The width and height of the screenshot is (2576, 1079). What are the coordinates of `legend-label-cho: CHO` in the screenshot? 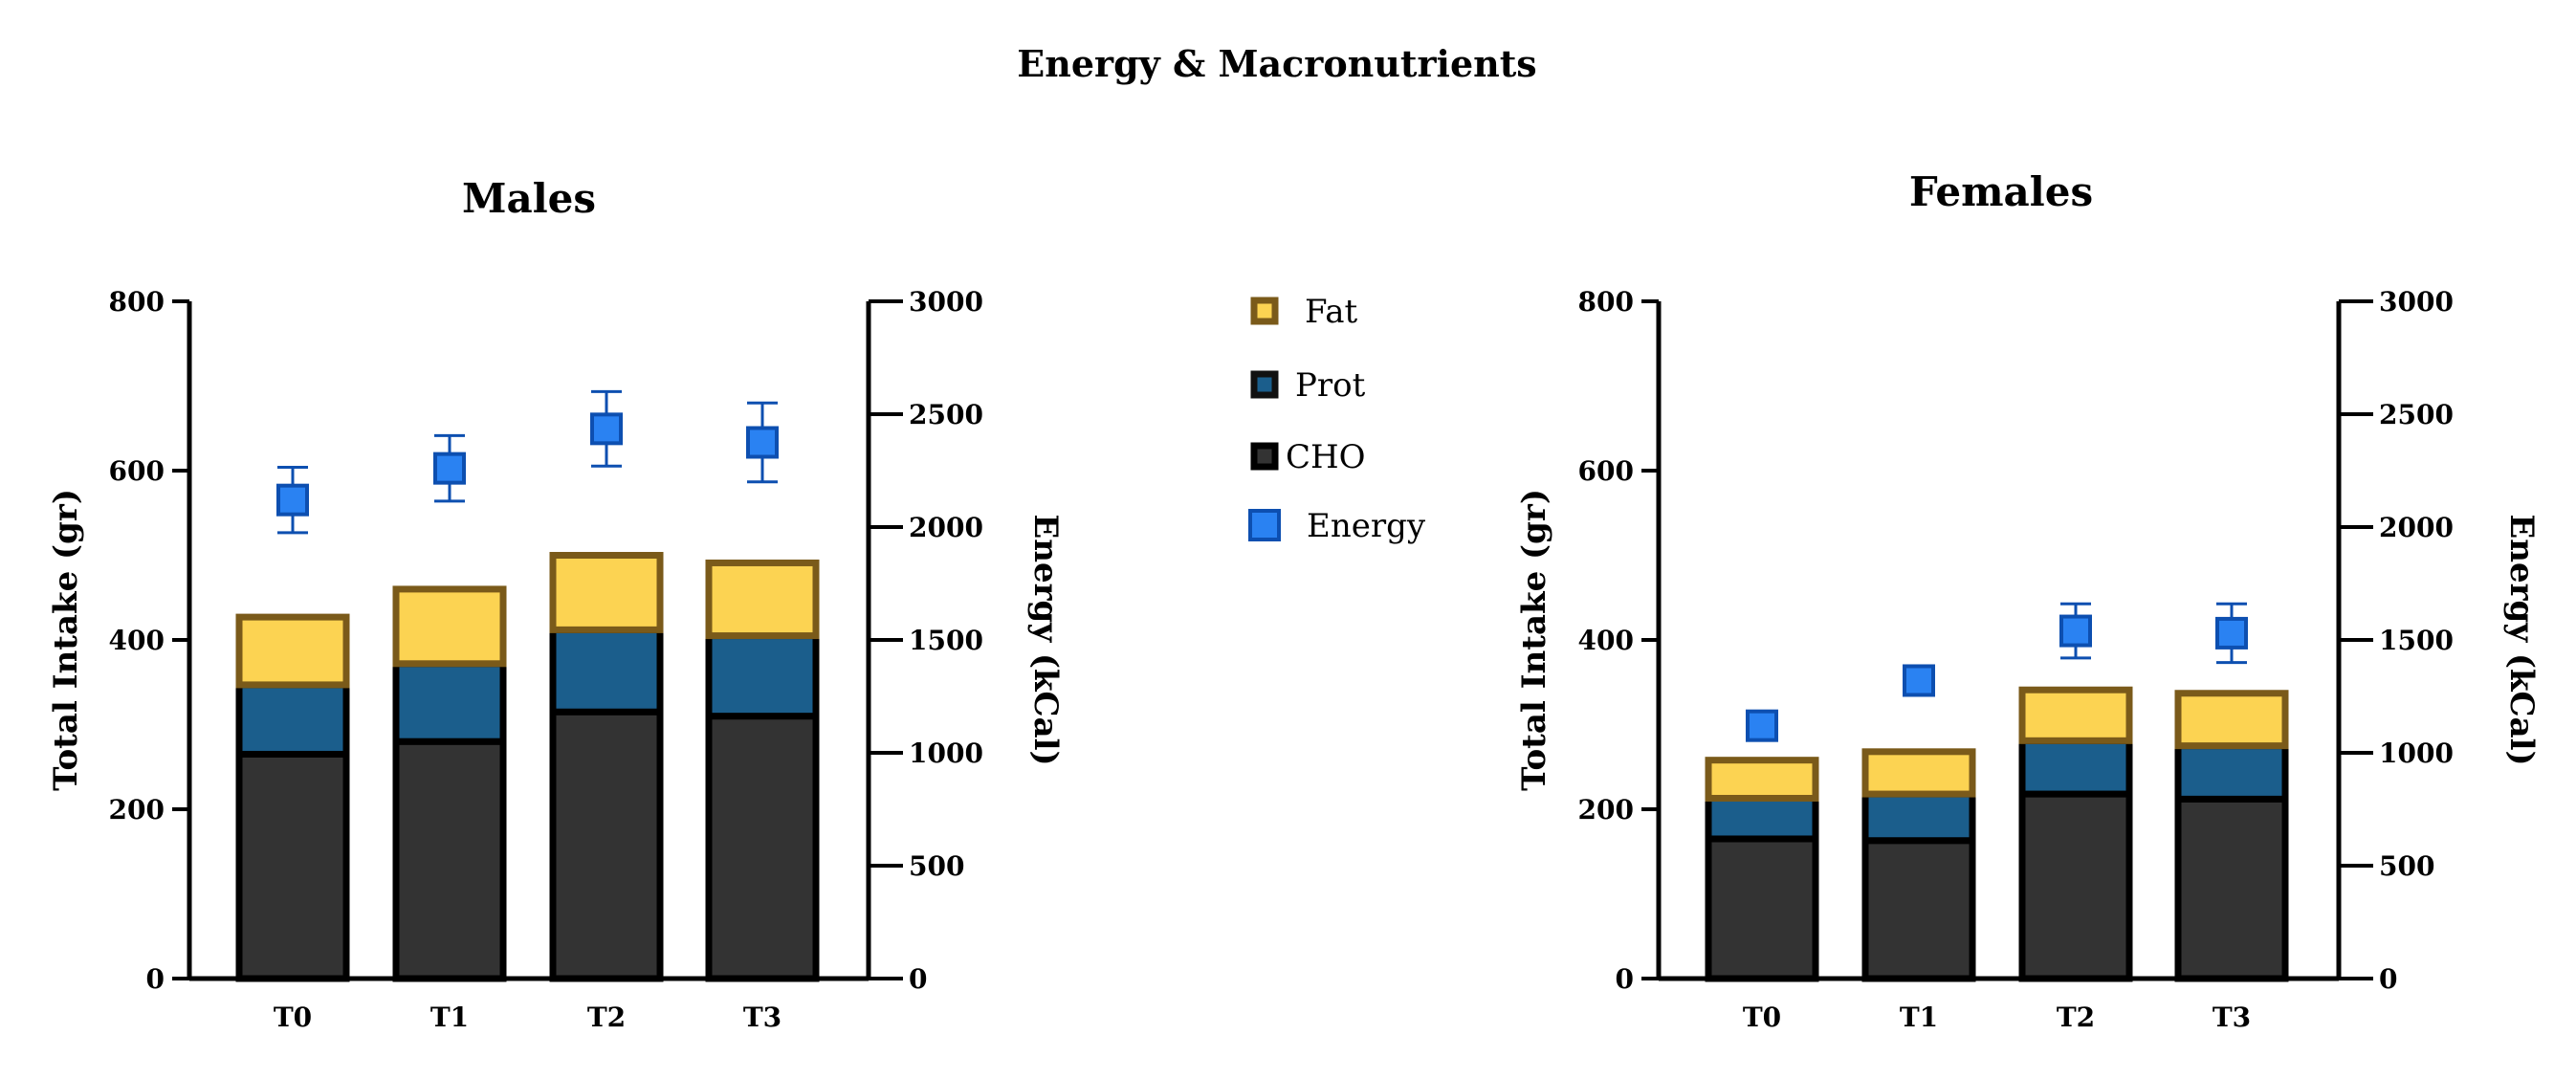 It's located at (1326, 457).